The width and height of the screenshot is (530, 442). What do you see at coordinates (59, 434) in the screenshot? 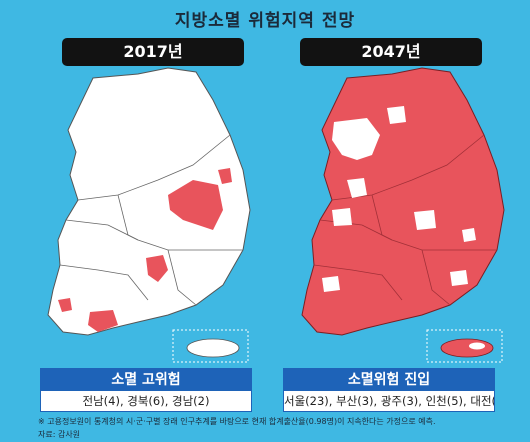
I see `source-credit: 자료: 감사원` at bounding box center [59, 434].